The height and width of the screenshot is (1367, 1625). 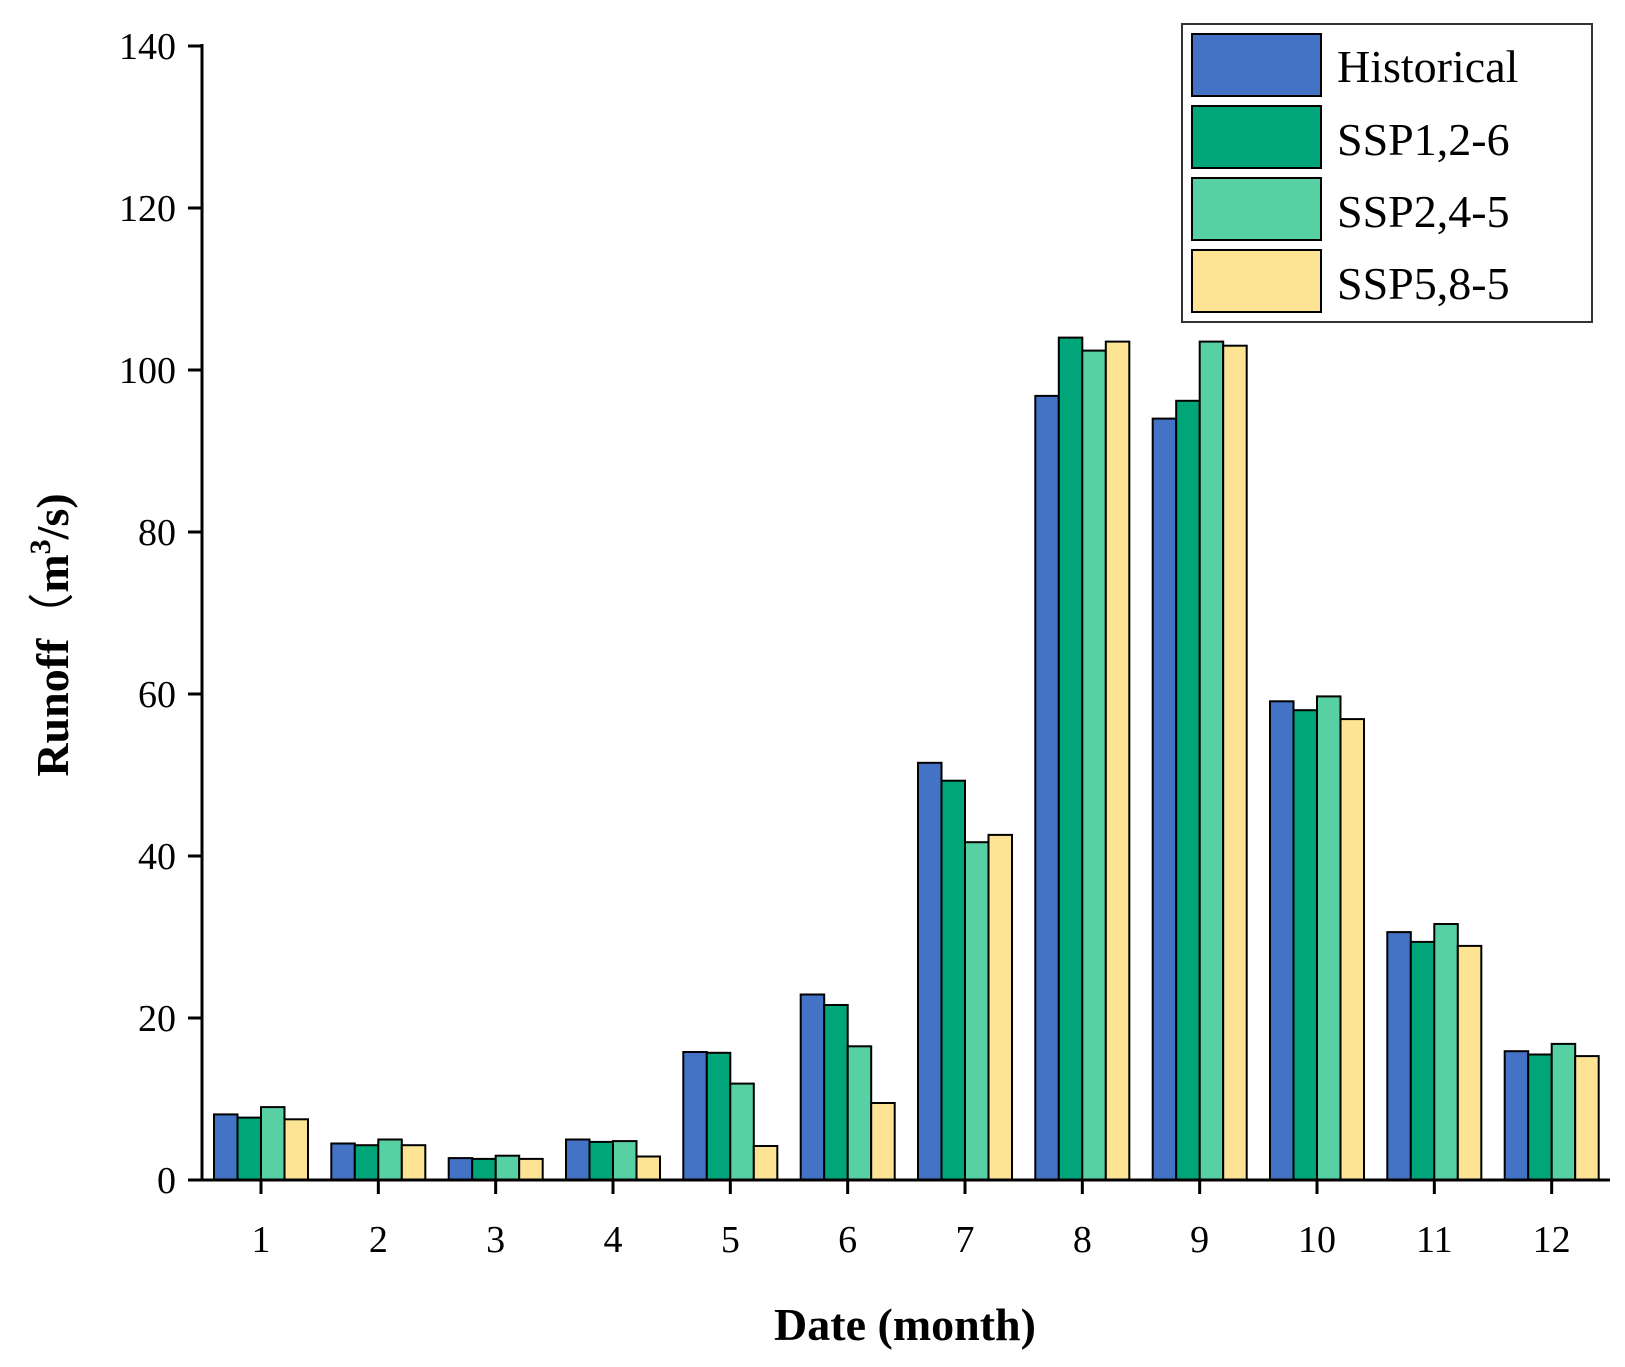 I want to click on x-tick-label-7: 7, so click(x=965, y=1240).